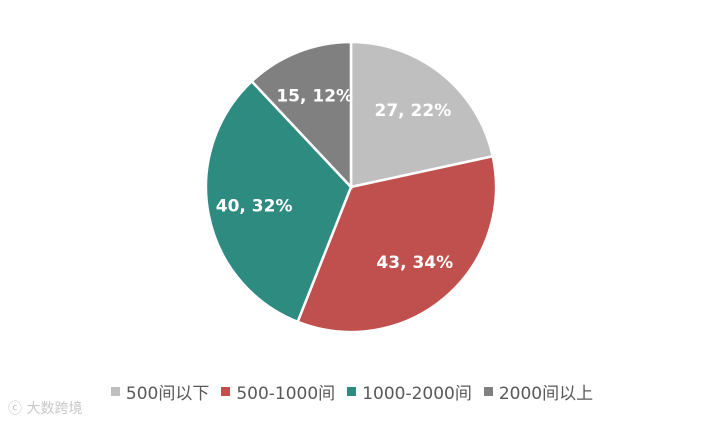 The image size is (704, 422). Describe the element at coordinates (286, 394) in the screenshot. I see `legend-label: 500-1000间` at that location.